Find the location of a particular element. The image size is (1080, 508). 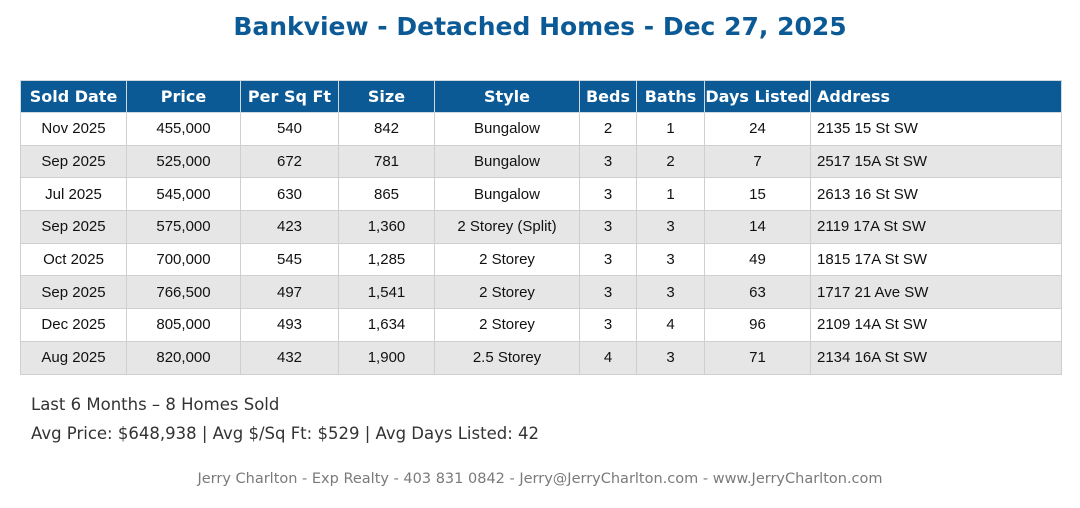

table-cell: 2.5 Storey is located at coordinates (507, 357).